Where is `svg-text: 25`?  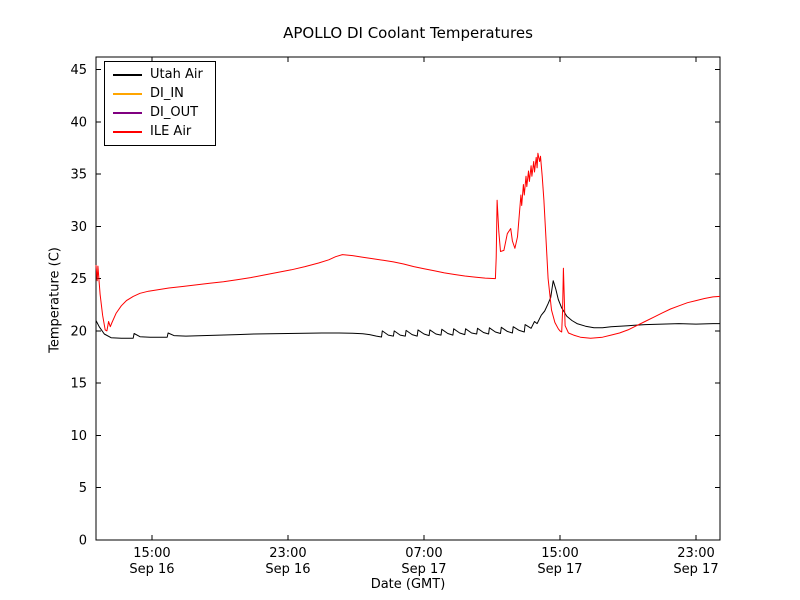 svg-text: 25 is located at coordinates (78, 279).